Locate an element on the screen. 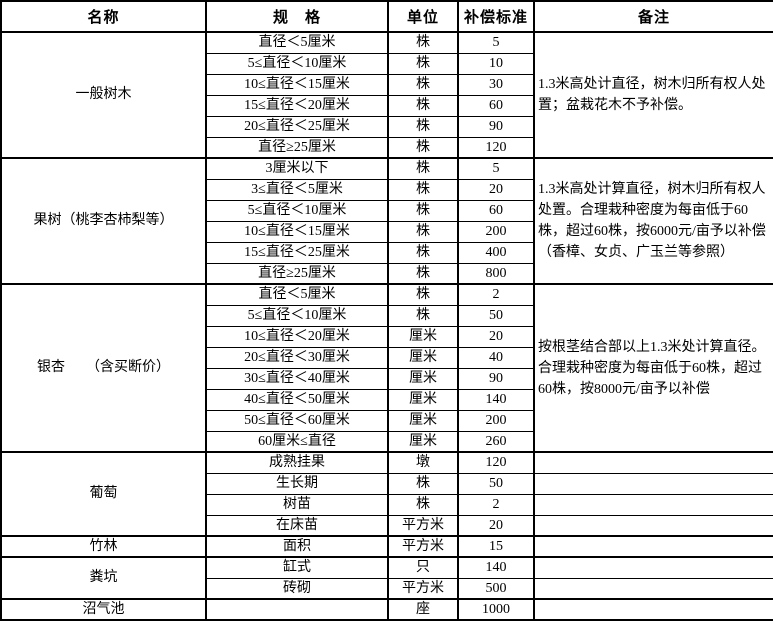 The height and width of the screenshot is (621, 773). standard-cell: 15 is located at coordinates (496, 546).